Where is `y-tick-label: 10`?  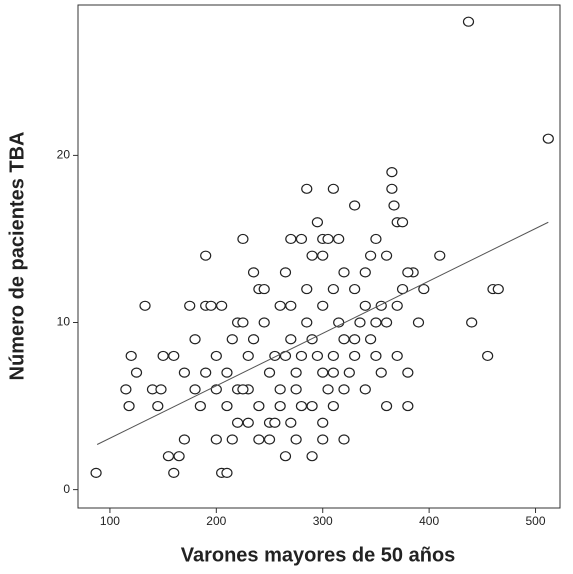 y-tick-label: 10 is located at coordinates (64, 322).